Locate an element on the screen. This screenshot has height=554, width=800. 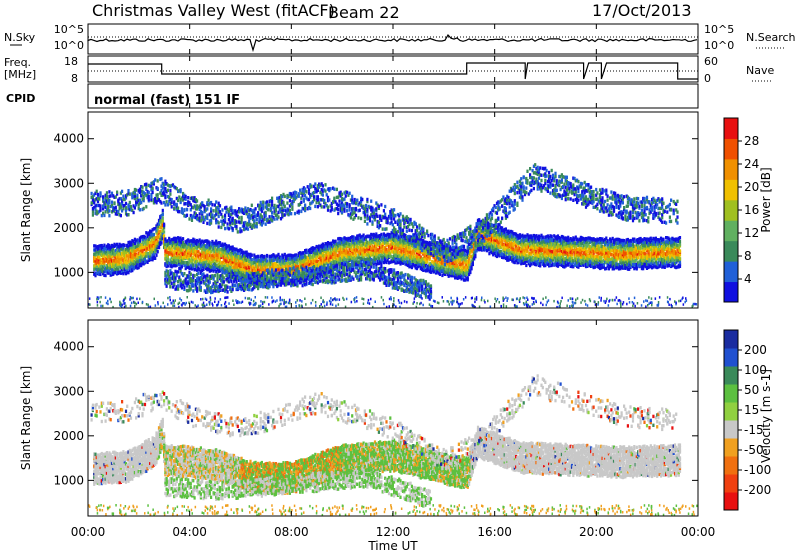
noise-sky-line is located at coordinates (392, 43).